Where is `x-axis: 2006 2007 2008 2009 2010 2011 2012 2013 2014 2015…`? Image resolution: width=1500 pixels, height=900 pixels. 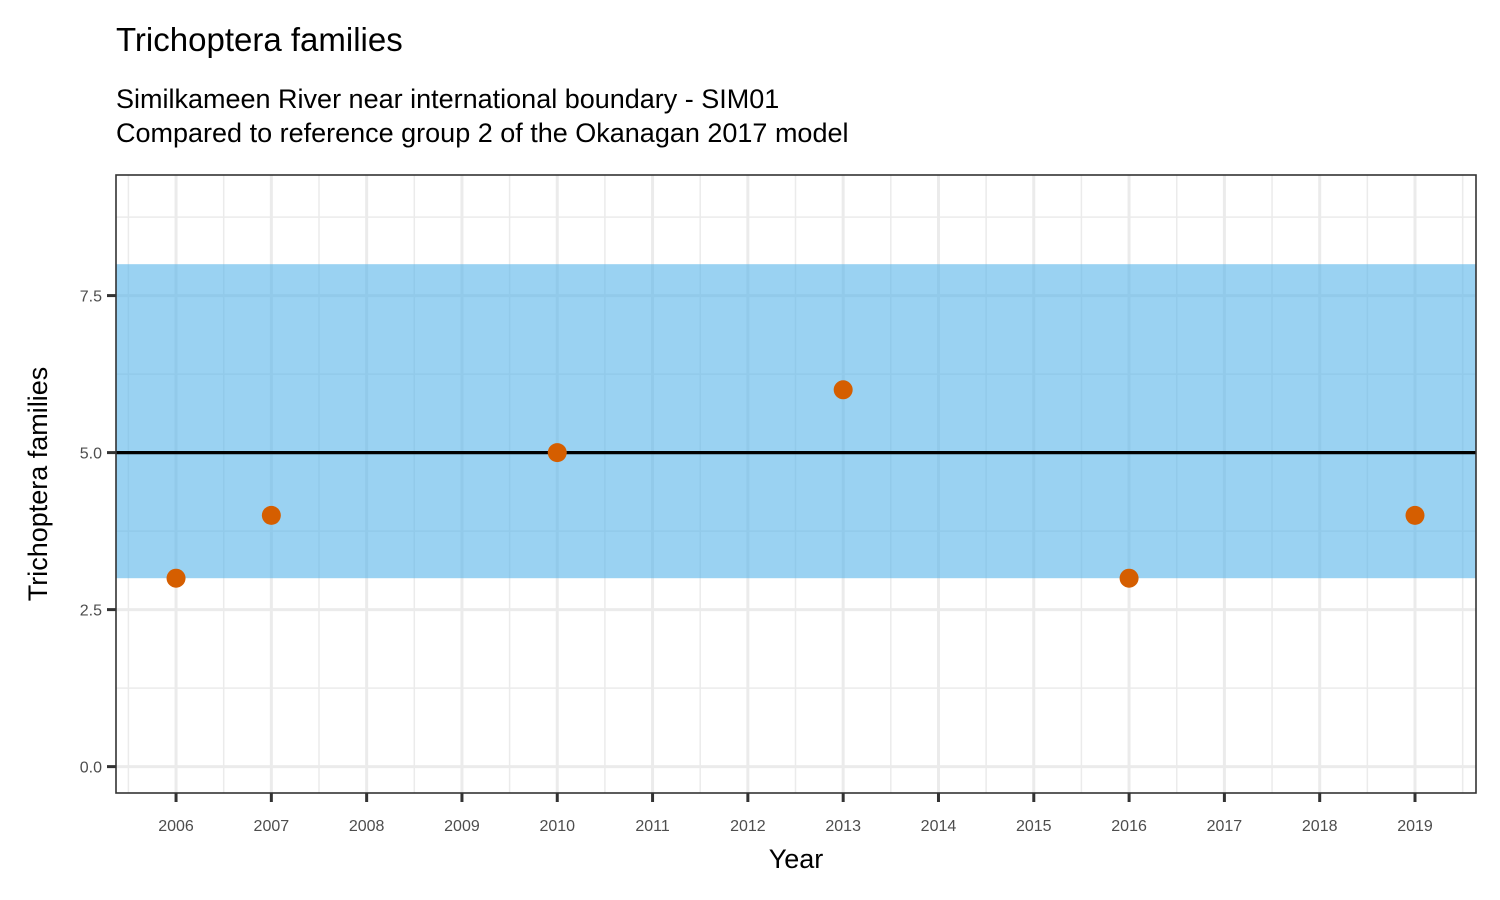
x-axis: 2006 2007 2008 2009 2010 2011 2012 2013 2014 2015… is located at coordinates (795, 814).